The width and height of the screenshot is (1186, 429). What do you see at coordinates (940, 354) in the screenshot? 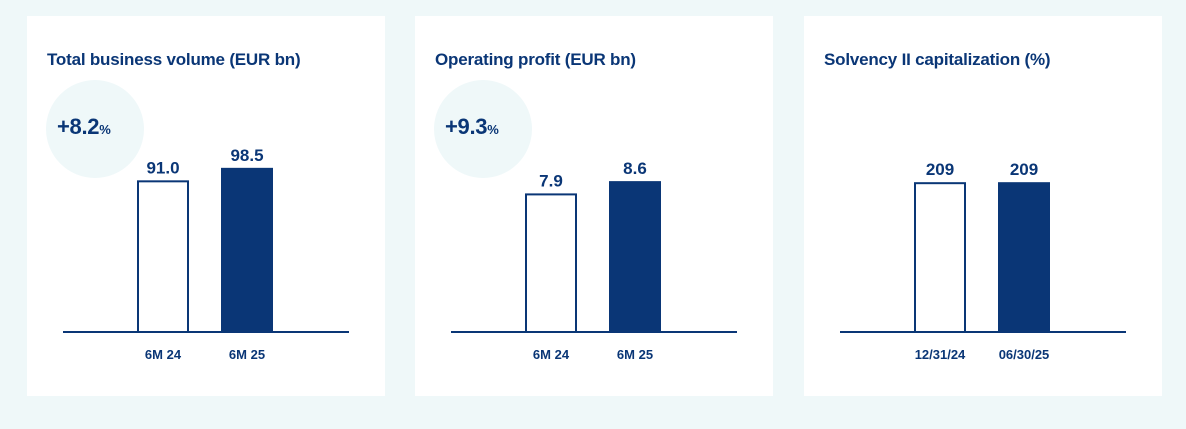
I see `x-tick-label: 12/31/24` at bounding box center [940, 354].